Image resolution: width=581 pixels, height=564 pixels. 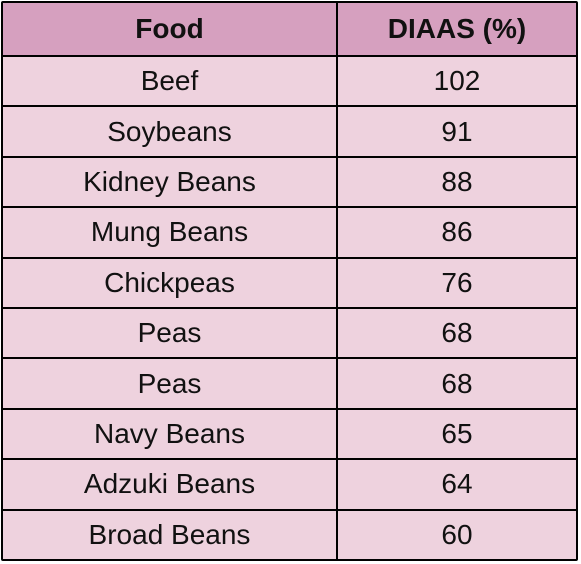 What do you see at coordinates (170, 182) in the screenshot?
I see `food-cell: Kidney Beans` at bounding box center [170, 182].